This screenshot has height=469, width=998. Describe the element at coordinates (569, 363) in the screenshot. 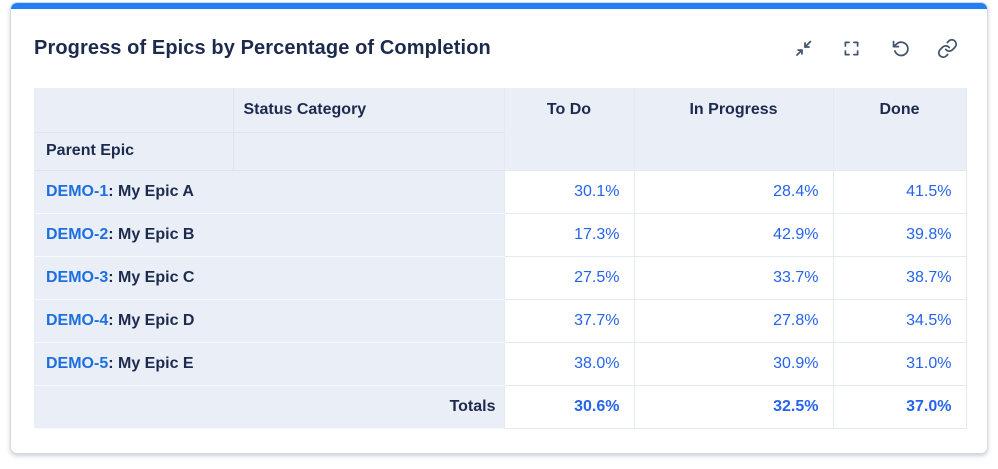

I see `value-cell-todo: 38.0%` at that location.